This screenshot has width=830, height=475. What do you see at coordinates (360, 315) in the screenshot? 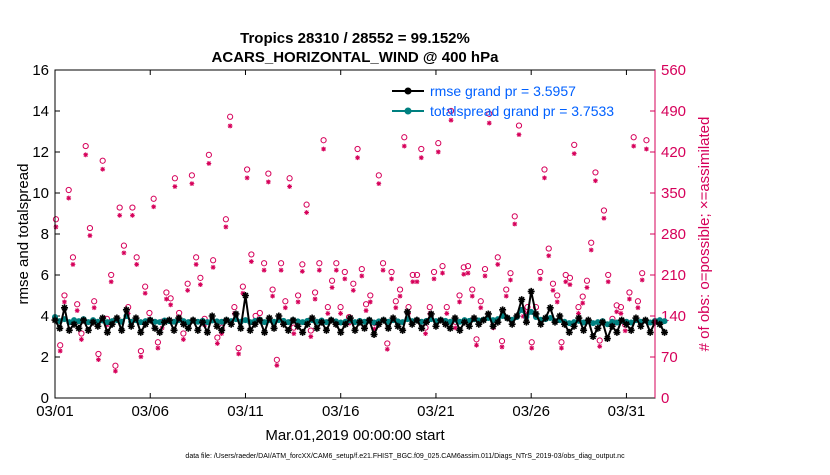
I see `rmse-series` at bounding box center [360, 315].